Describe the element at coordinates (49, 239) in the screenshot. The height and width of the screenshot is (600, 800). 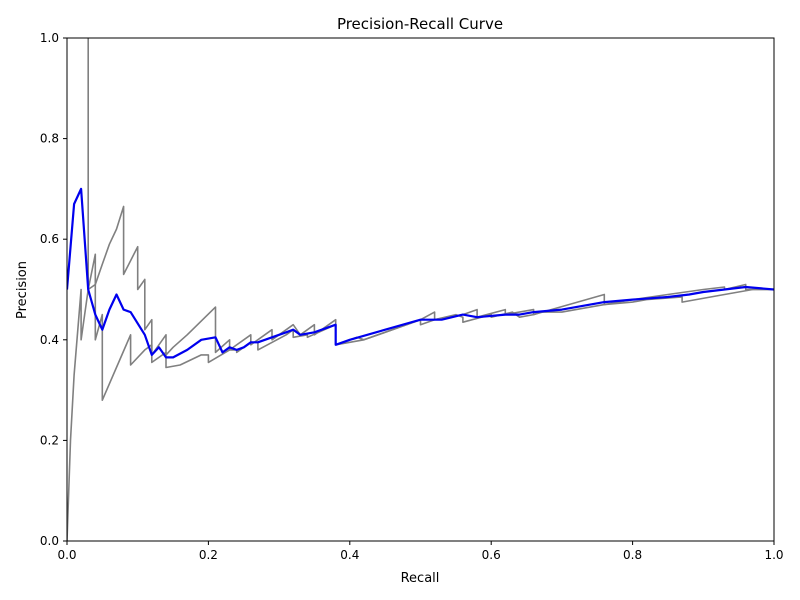
I see `y-tick-label: 0.6` at that location.